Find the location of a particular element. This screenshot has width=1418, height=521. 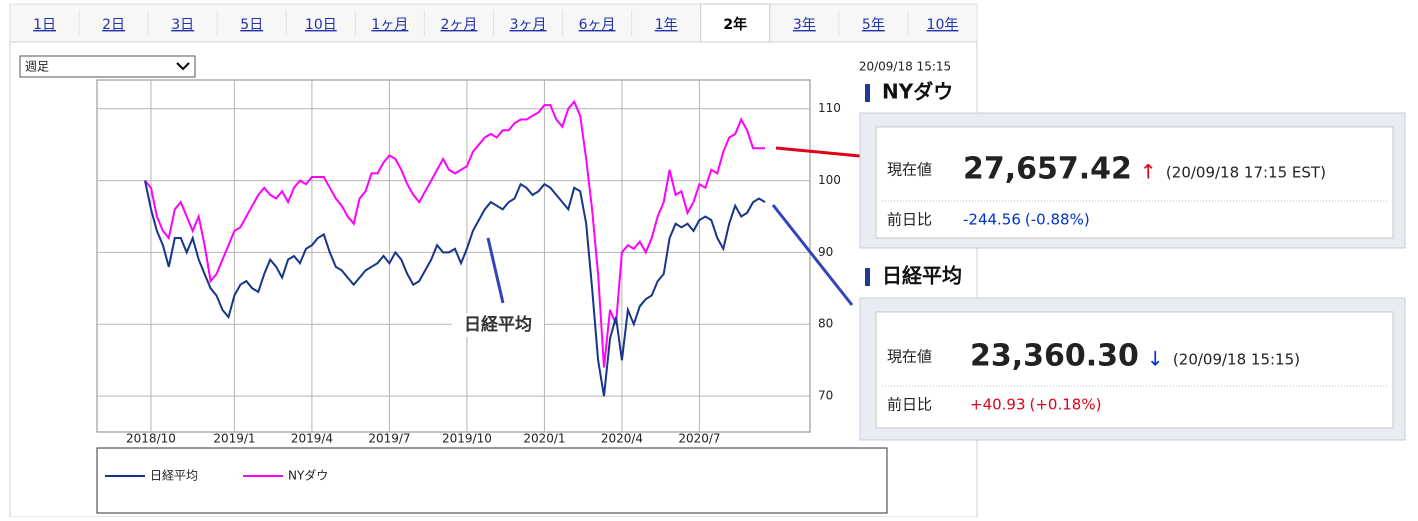

y-tick-label: 110 is located at coordinates (829, 108).